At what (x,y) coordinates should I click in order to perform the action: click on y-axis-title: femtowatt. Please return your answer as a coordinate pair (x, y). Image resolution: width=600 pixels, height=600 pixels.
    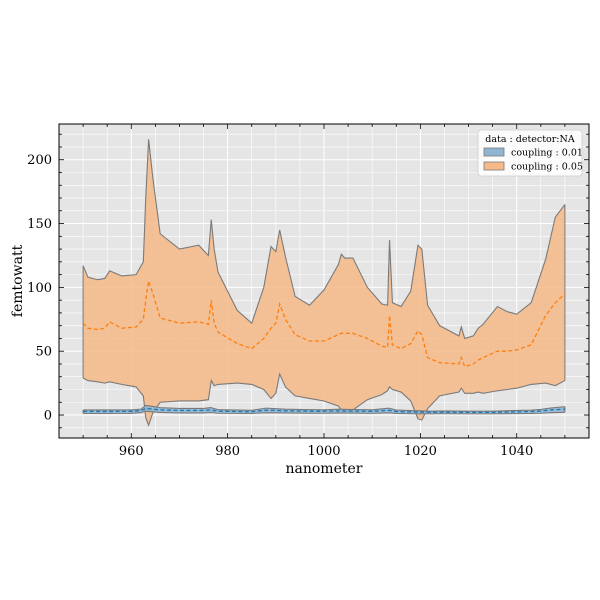
    Looking at the image, I should click on (18, 280).